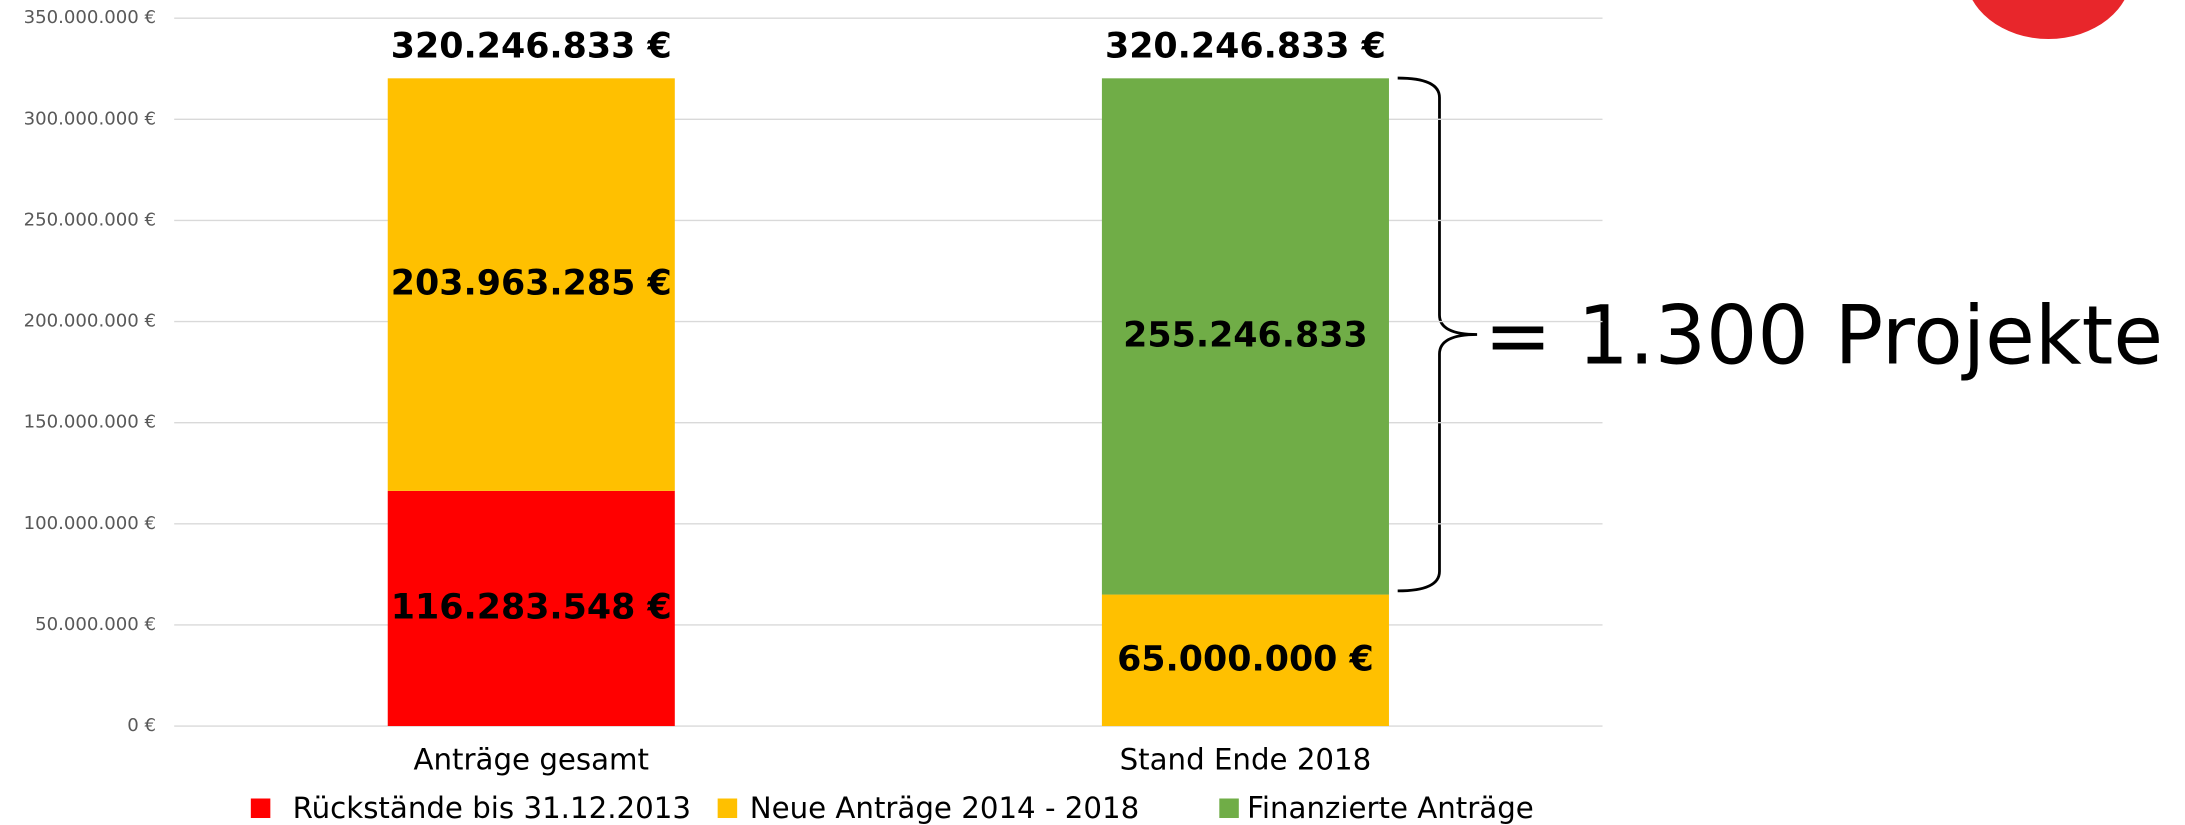  What do you see at coordinates (532, 759) in the screenshot?
I see `x-tick-label: Anträge gesamt` at bounding box center [532, 759].